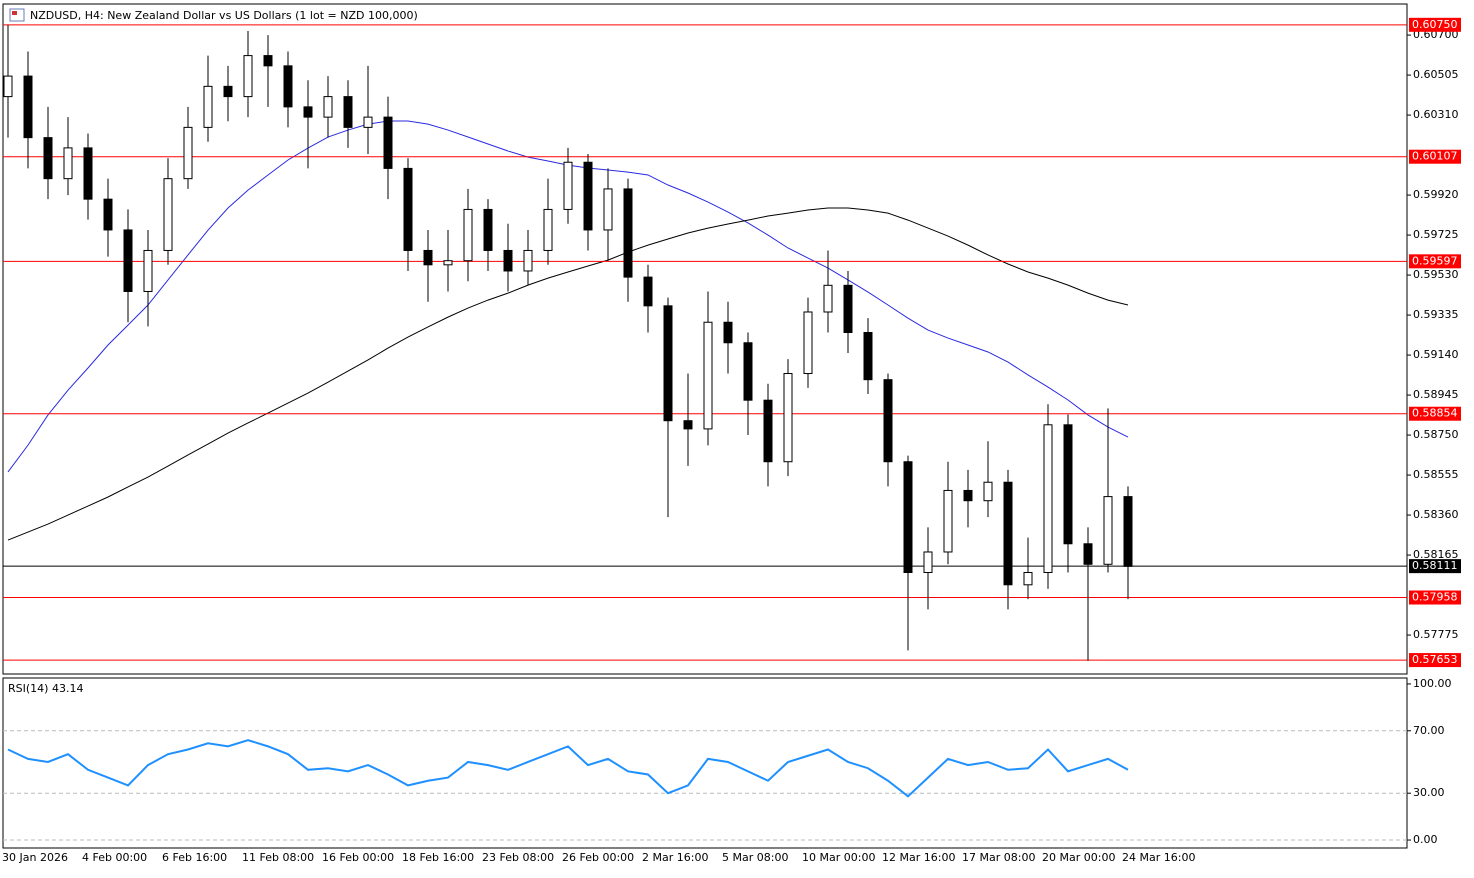 The width and height of the screenshot is (1474, 878). Describe the element at coordinates (838, 857) in the screenshot. I see `x-tick-label: 10 Mar 00:00` at that location.